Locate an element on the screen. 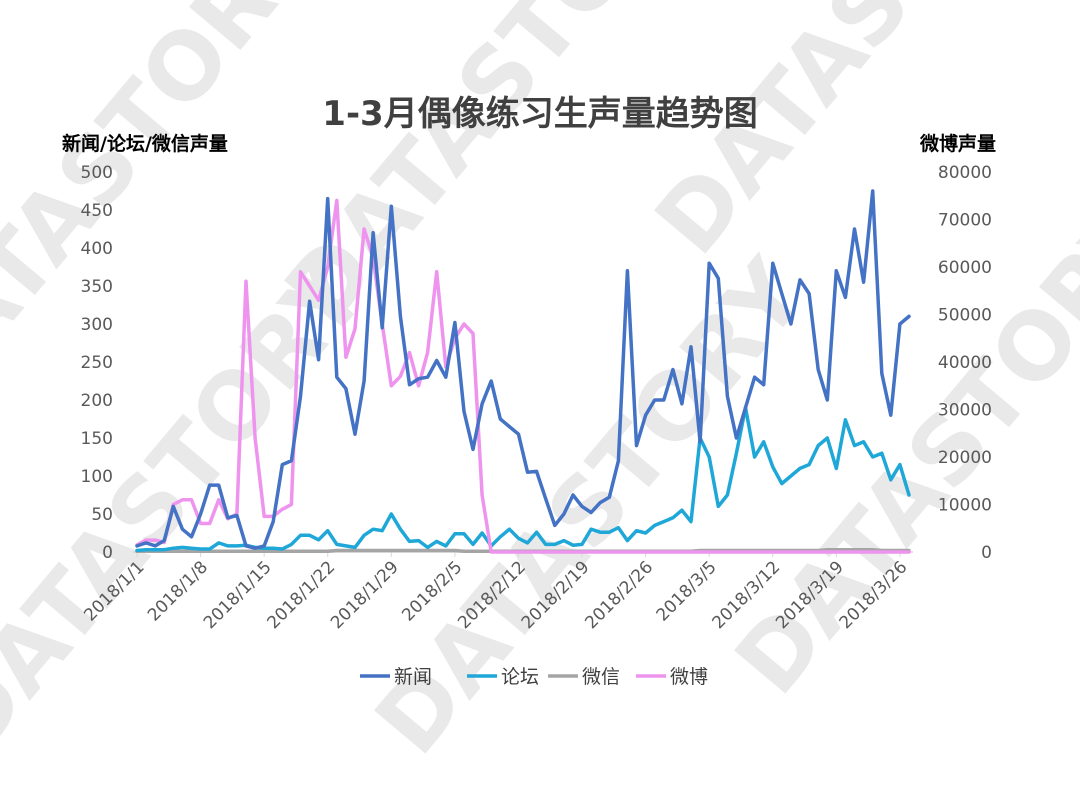  left-tick-label: 250 is located at coordinates (97, 363).